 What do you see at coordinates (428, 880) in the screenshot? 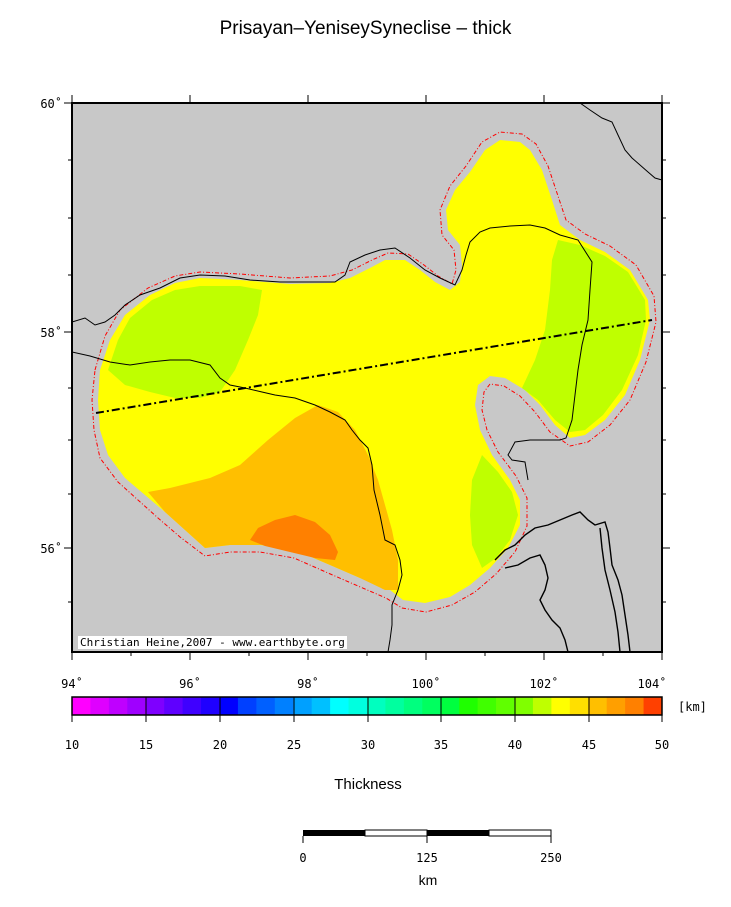
I see `scale-unit: km` at bounding box center [428, 880].